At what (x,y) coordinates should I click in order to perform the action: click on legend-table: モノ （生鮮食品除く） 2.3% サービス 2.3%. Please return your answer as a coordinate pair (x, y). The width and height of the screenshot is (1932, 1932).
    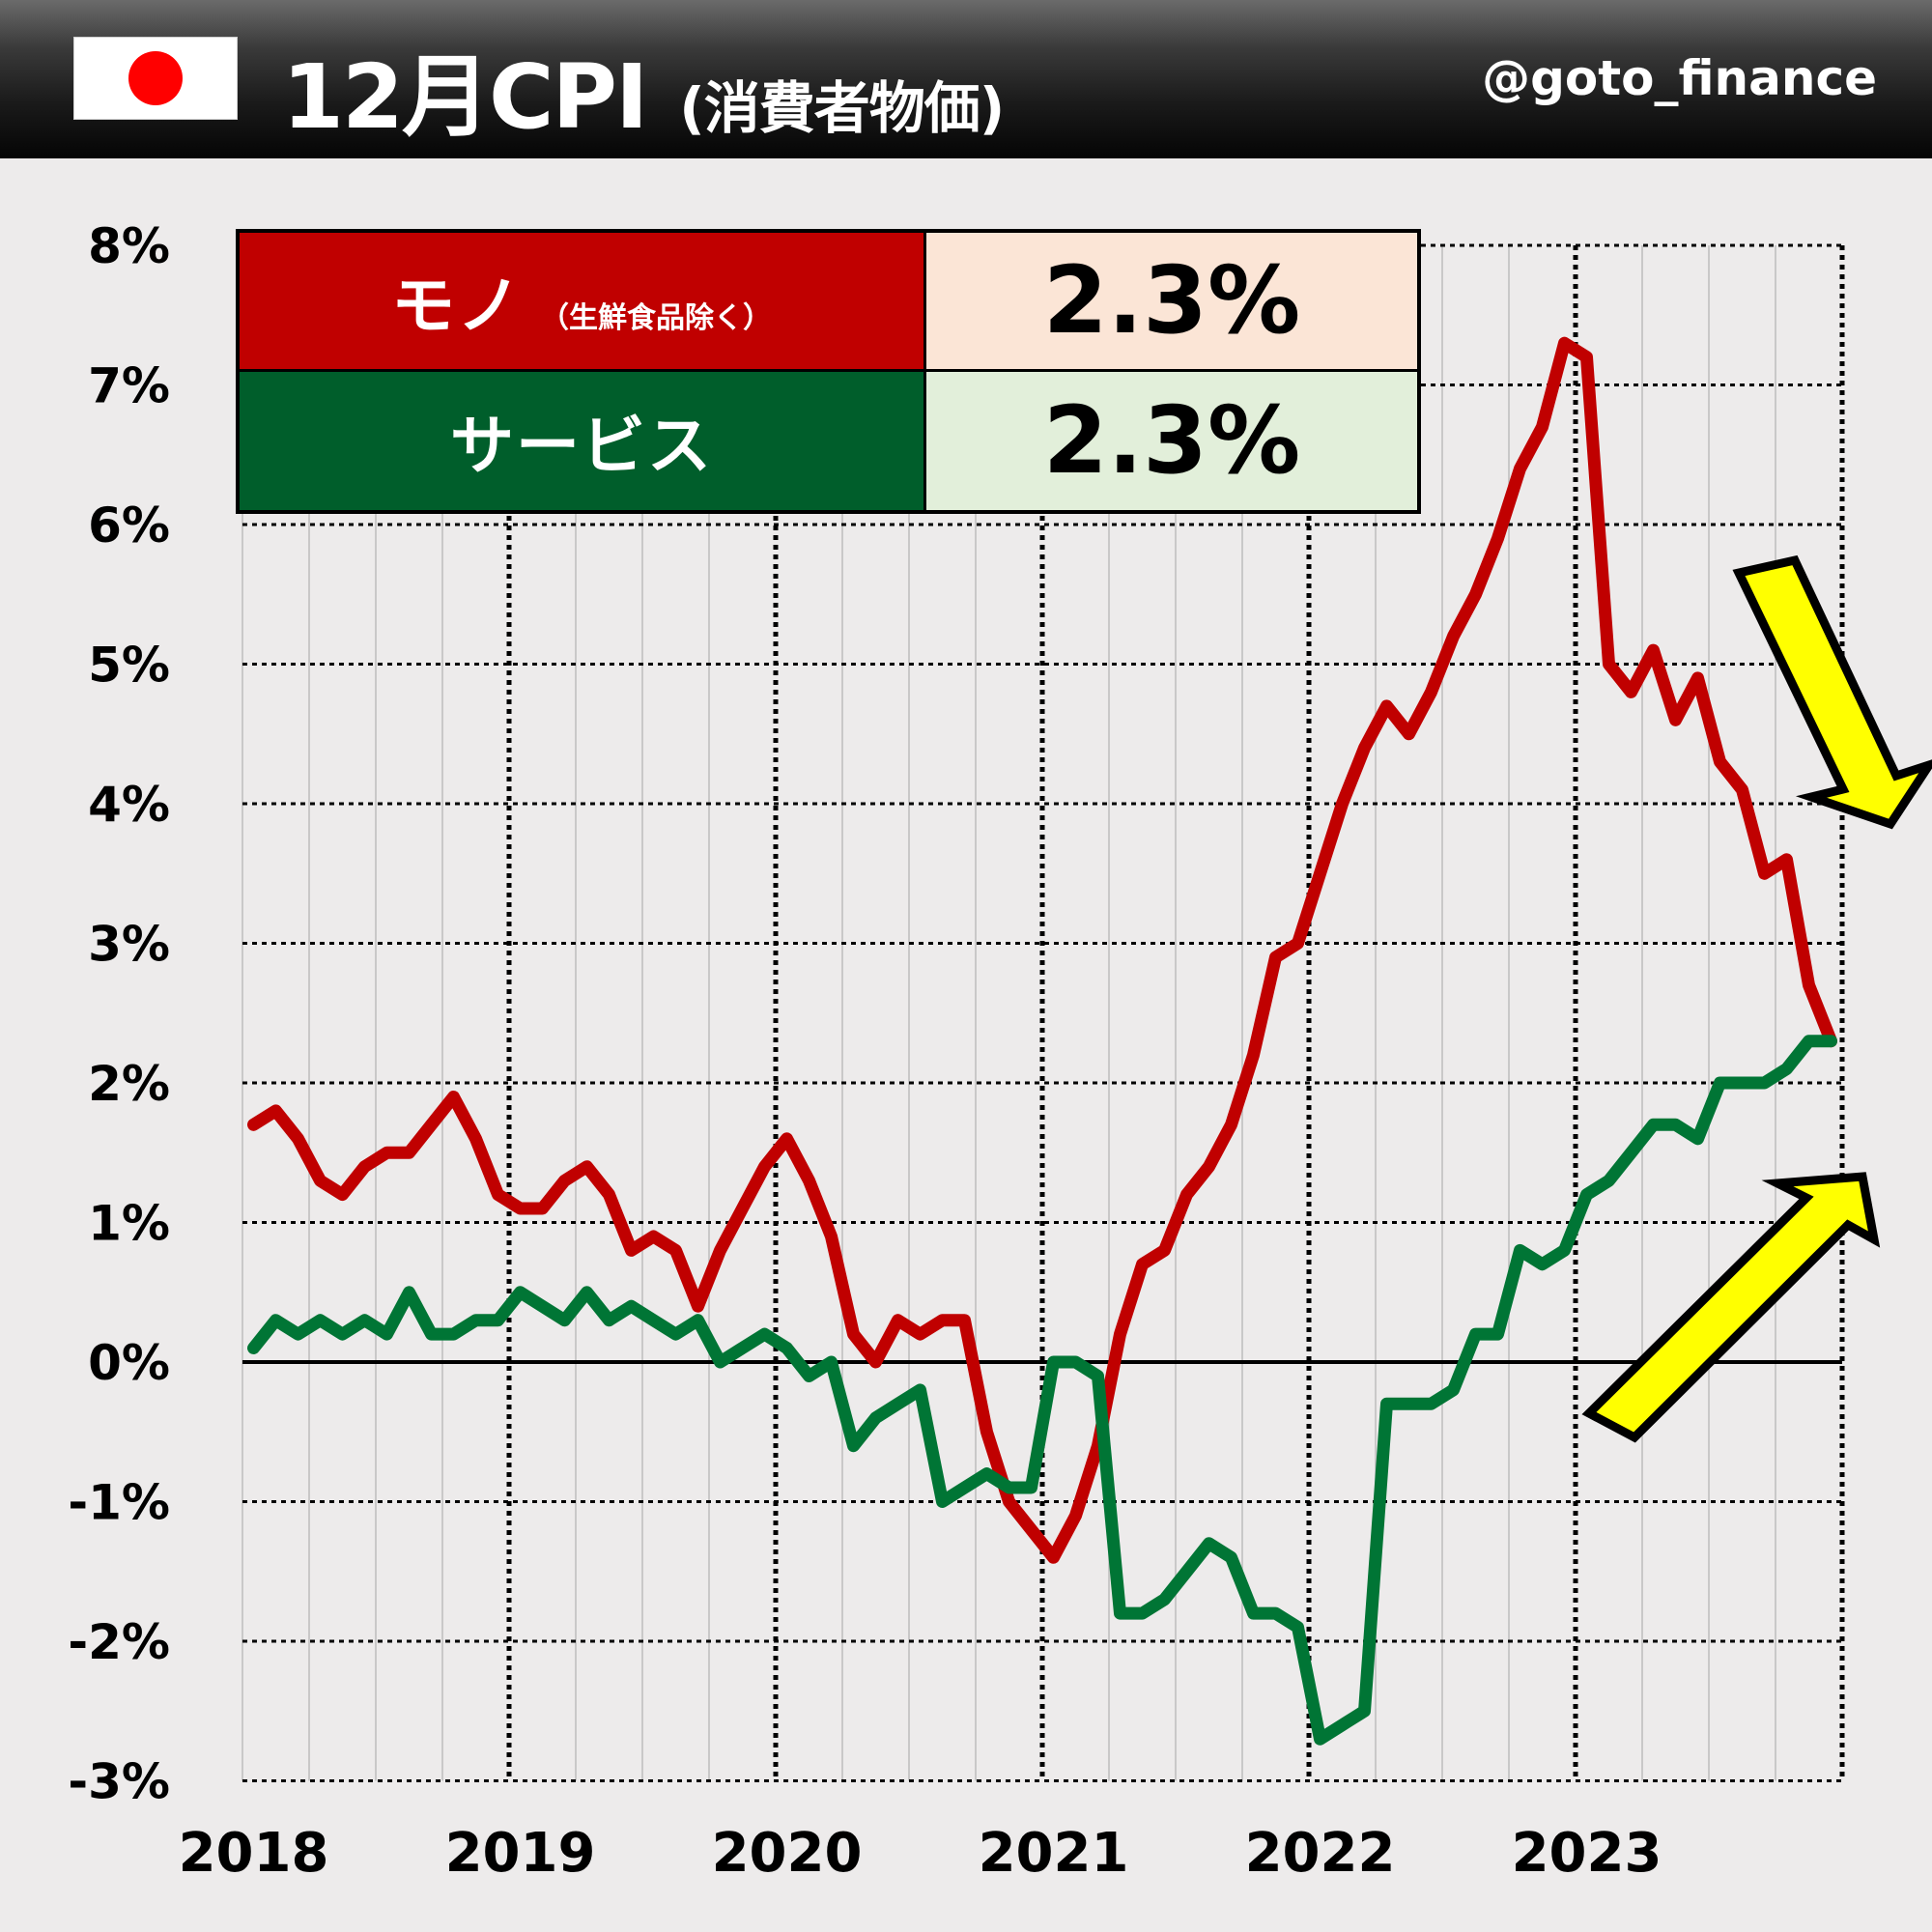
    Looking at the image, I should click on (828, 371).